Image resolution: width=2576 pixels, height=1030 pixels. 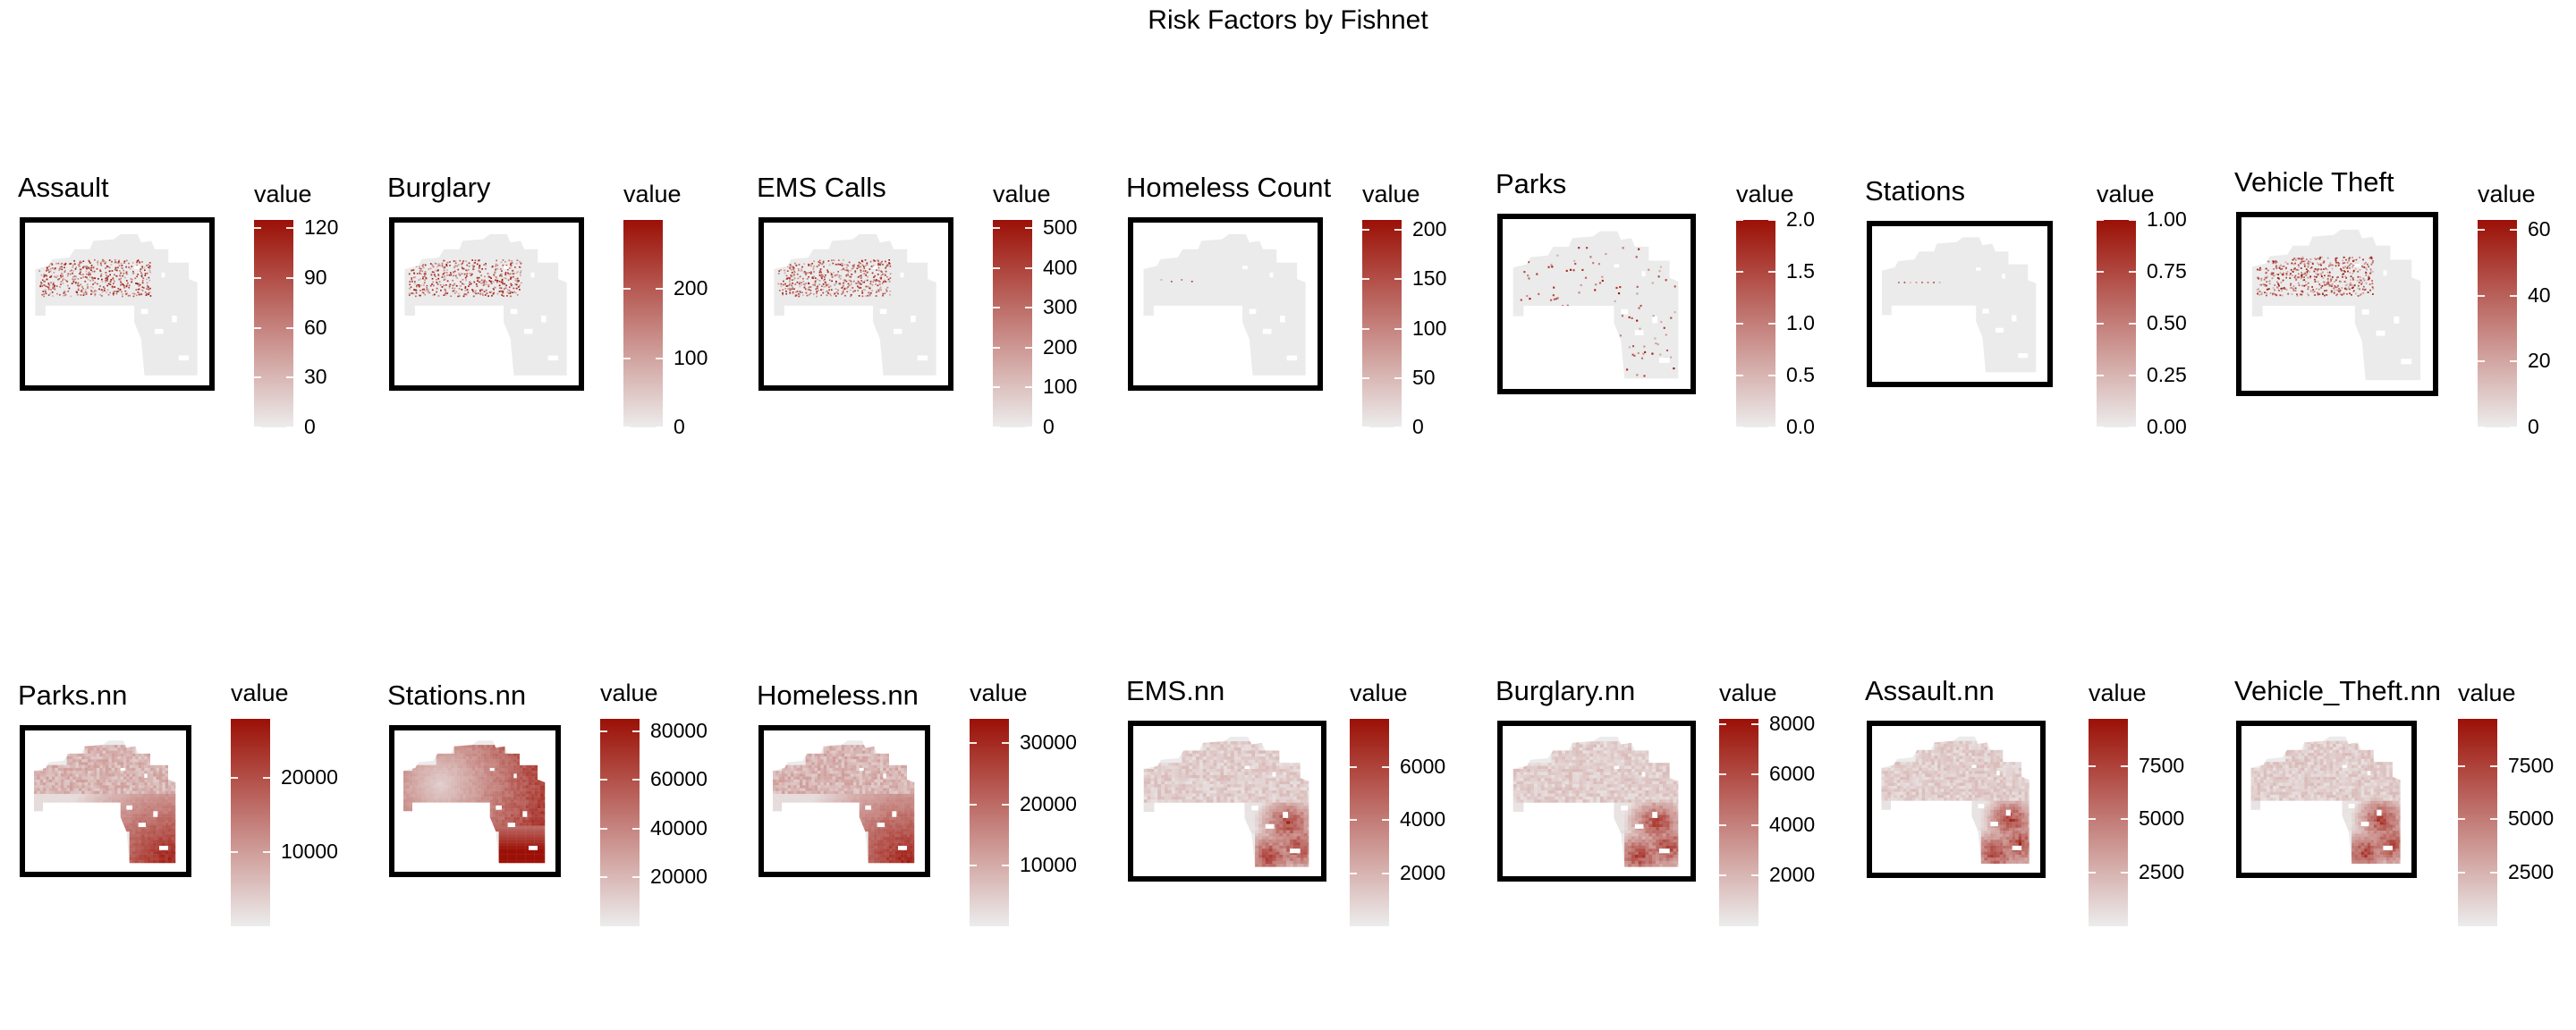 I want to click on fishnet-map-vehicle-theft, so click(x=2336, y=305).